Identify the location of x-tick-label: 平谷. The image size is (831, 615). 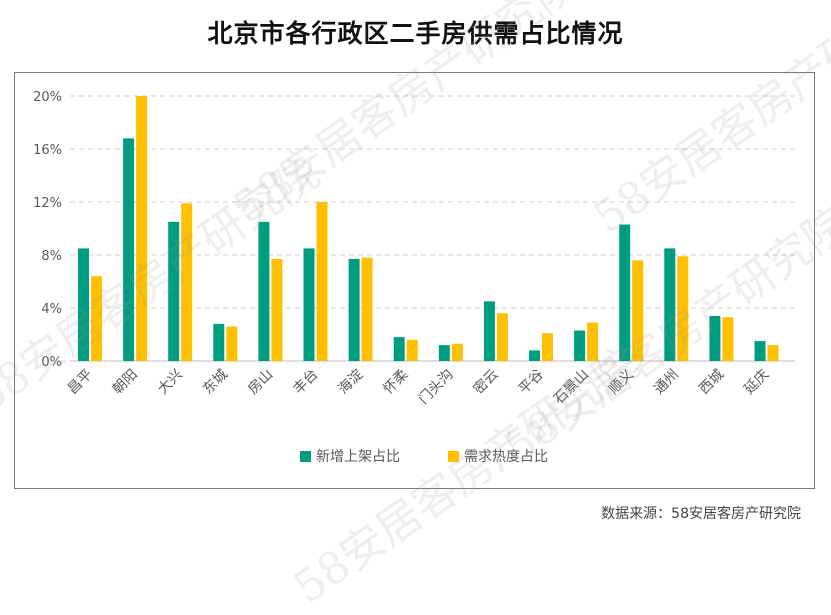
(531, 382).